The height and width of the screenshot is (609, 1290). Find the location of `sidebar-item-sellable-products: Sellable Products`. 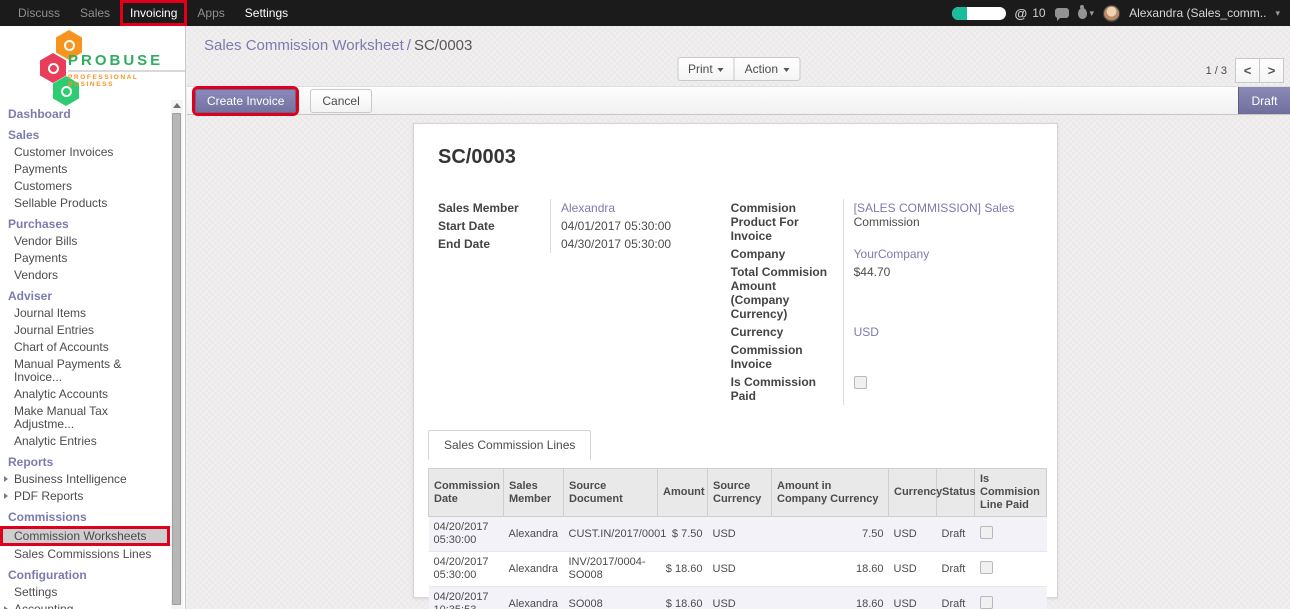

sidebar-item-sellable-products: Sellable Products is located at coordinates (61, 203).